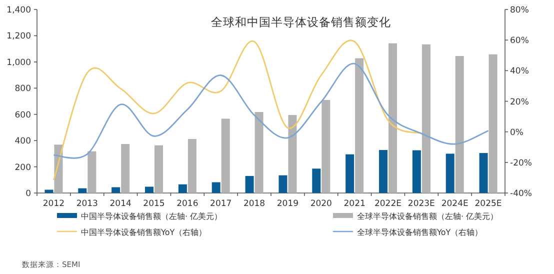  I want to click on x-tick-label: 2025E, so click(488, 204).